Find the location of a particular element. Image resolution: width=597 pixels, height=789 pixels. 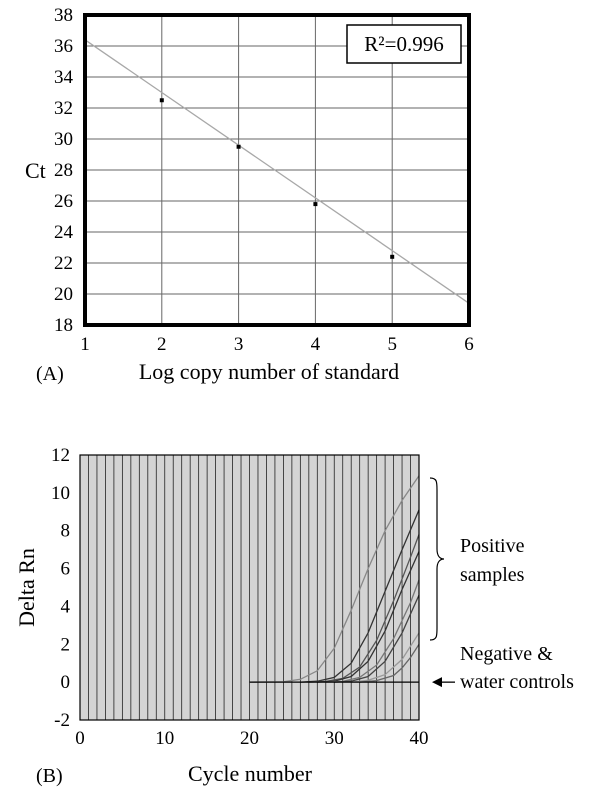

y-tick-label-b: 12 is located at coordinates (60, 455).